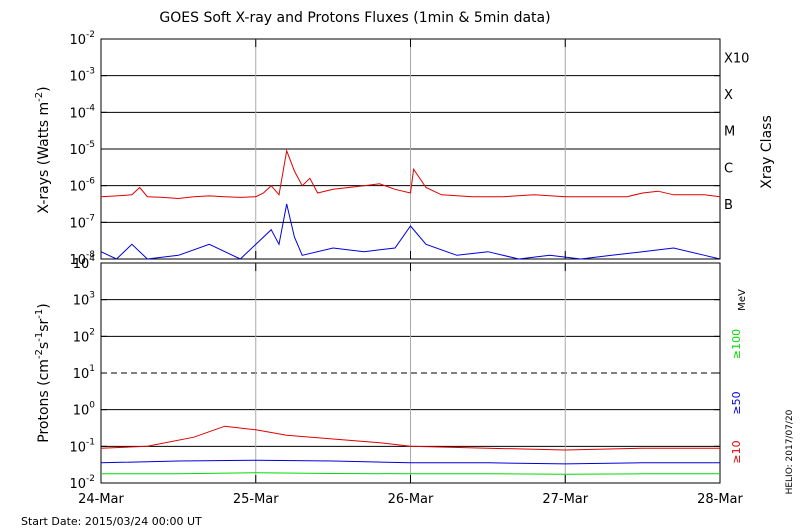  I want to click on proton-y-tick-label: 10⁻¹, so click(82, 446).